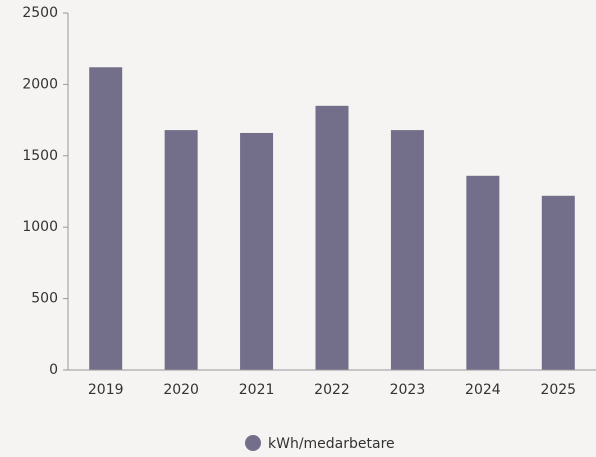  Describe the element at coordinates (332, 390) in the screenshot. I see `x-tick-label: 2022` at that location.